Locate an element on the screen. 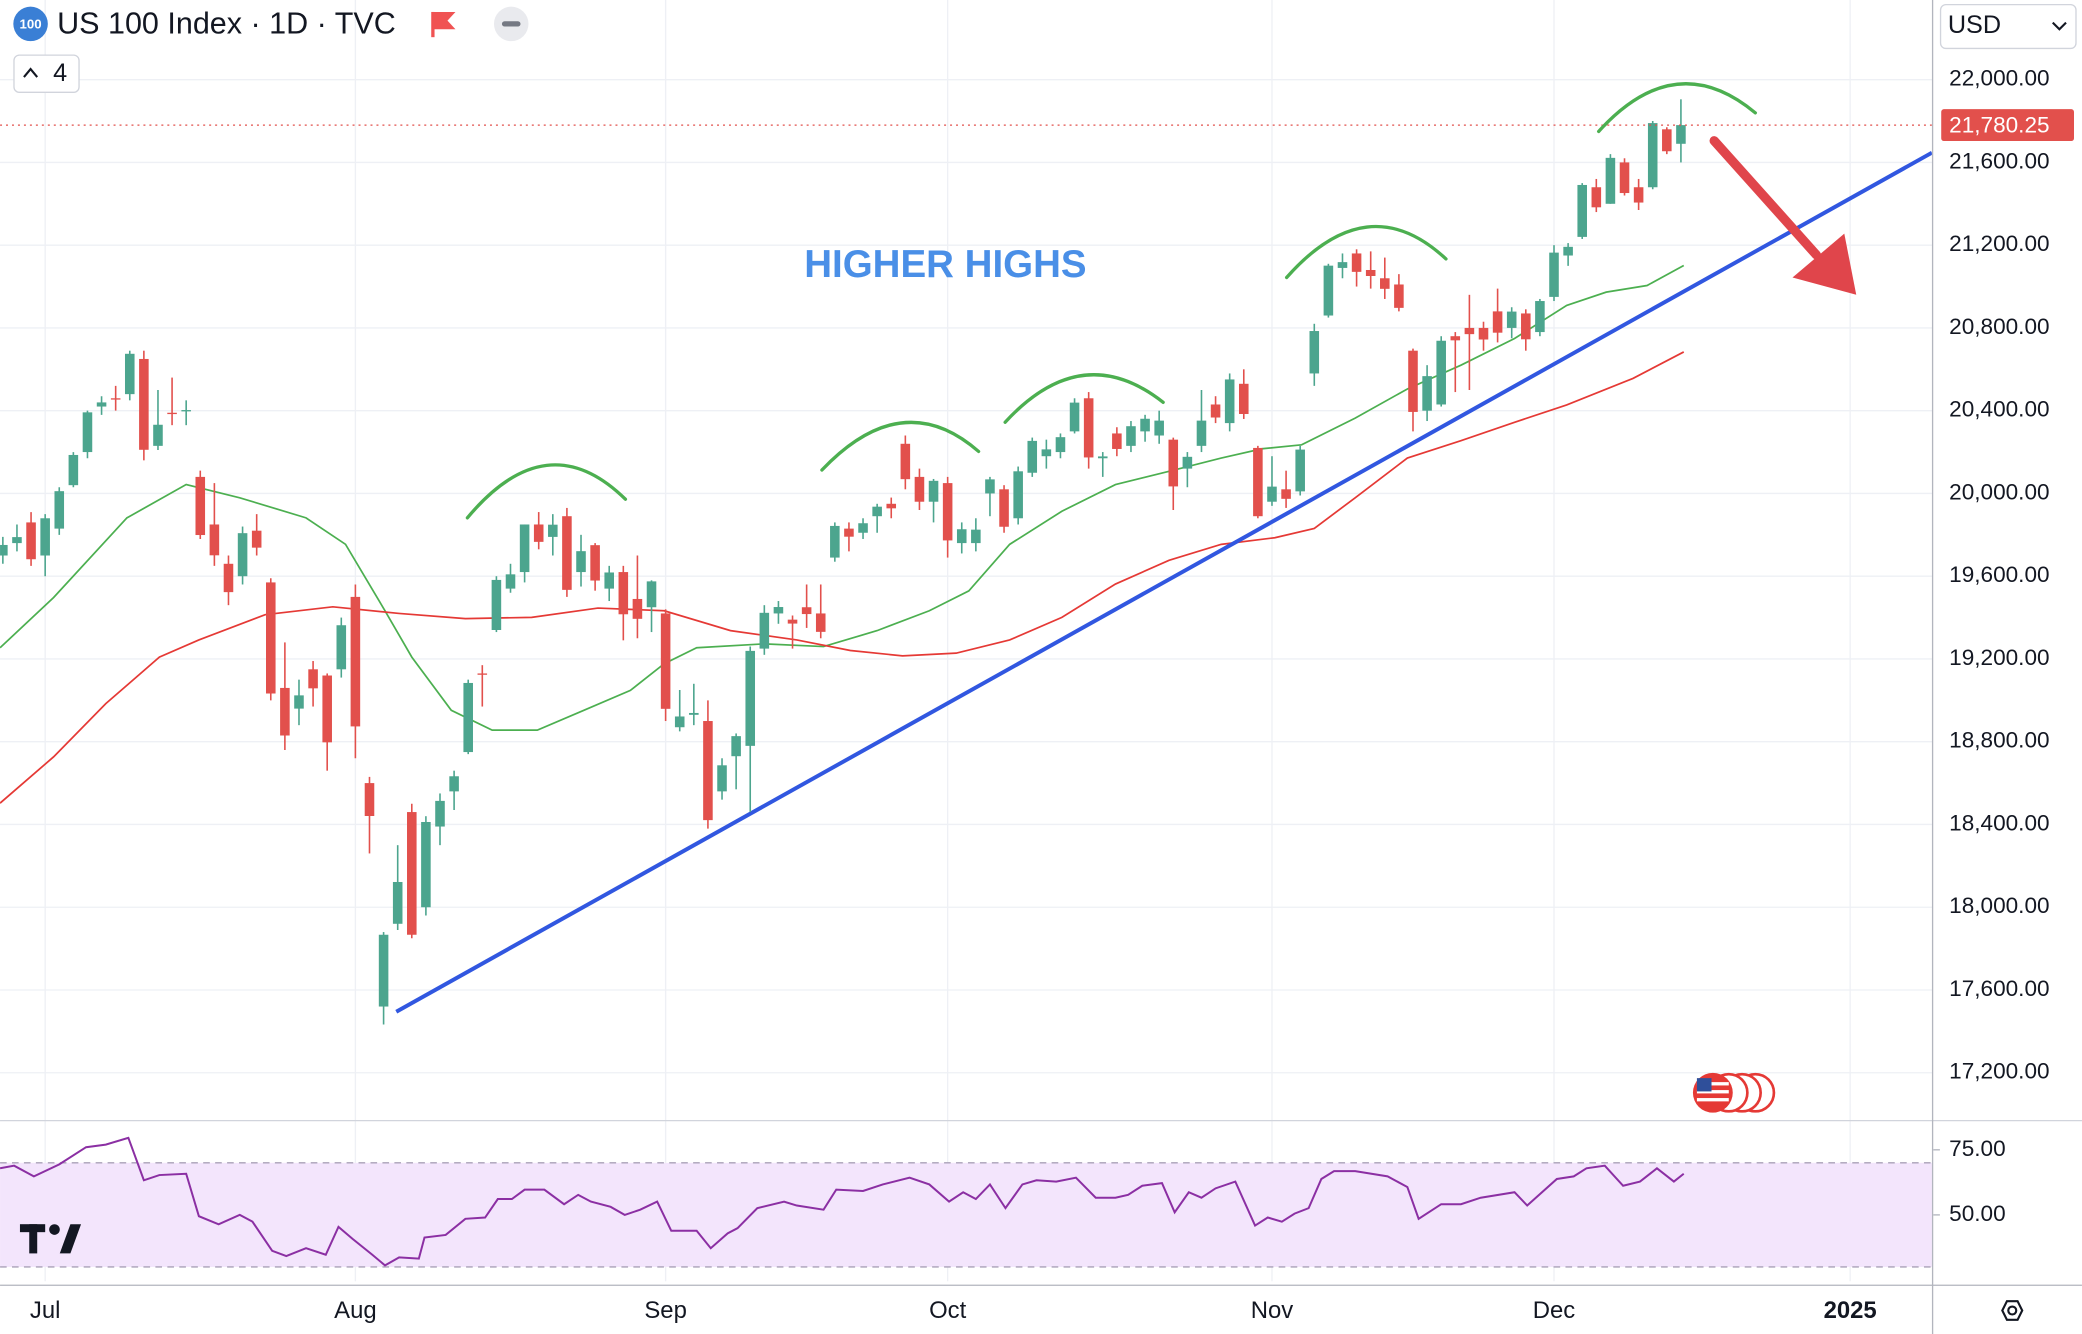 Image resolution: width=2082 pixels, height=1334 pixels. last-price-label: 21,780.25 is located at coordinates (1999, 124).